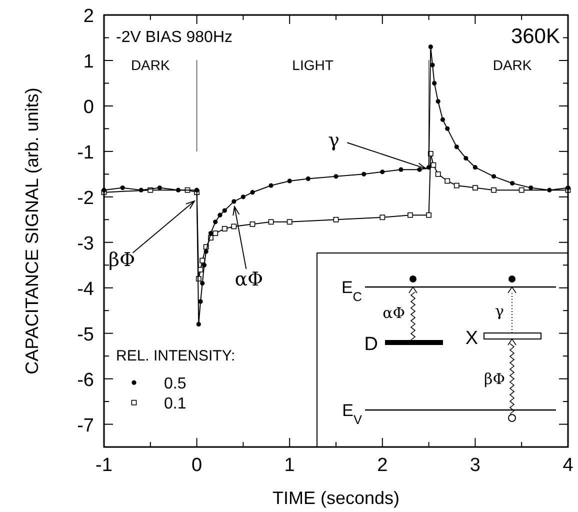  Describe the element at coordinates (382, 465) in the screenshot. I see `x-tick-label: 2` at that location.